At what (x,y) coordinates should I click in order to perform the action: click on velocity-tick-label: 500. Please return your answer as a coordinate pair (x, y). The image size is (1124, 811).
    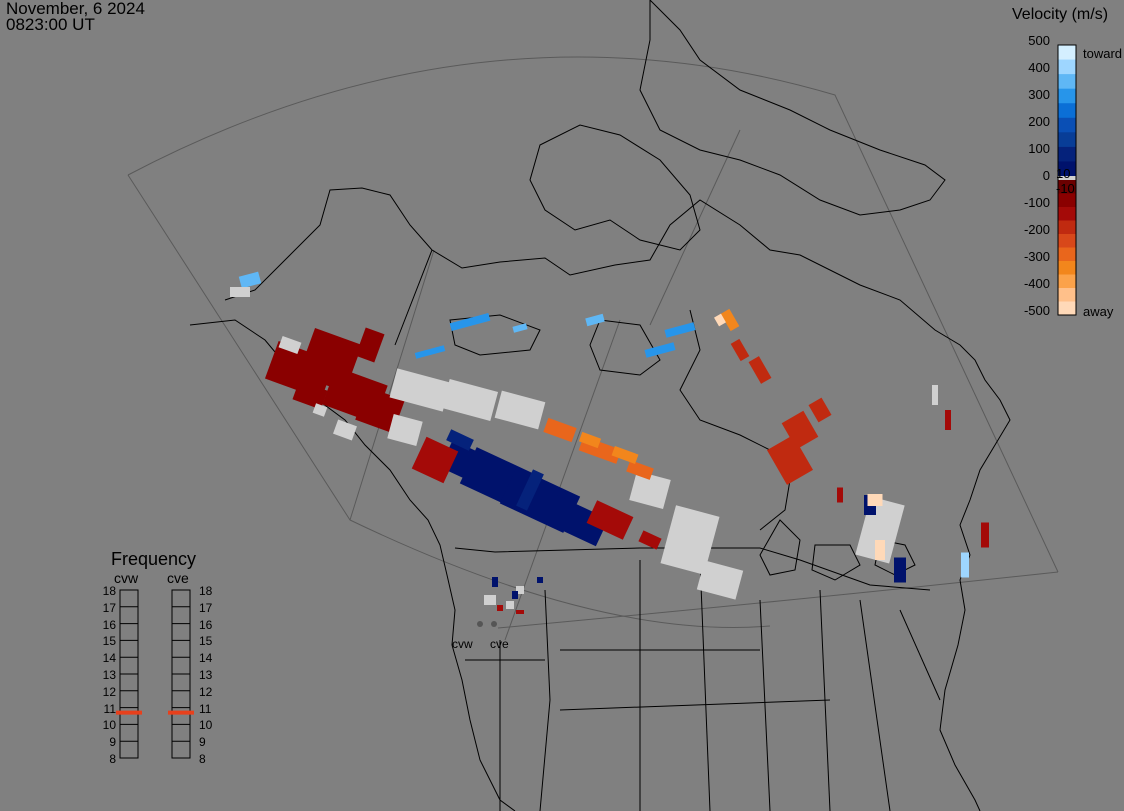
    Looking at the image, I should click on (1039, 40).